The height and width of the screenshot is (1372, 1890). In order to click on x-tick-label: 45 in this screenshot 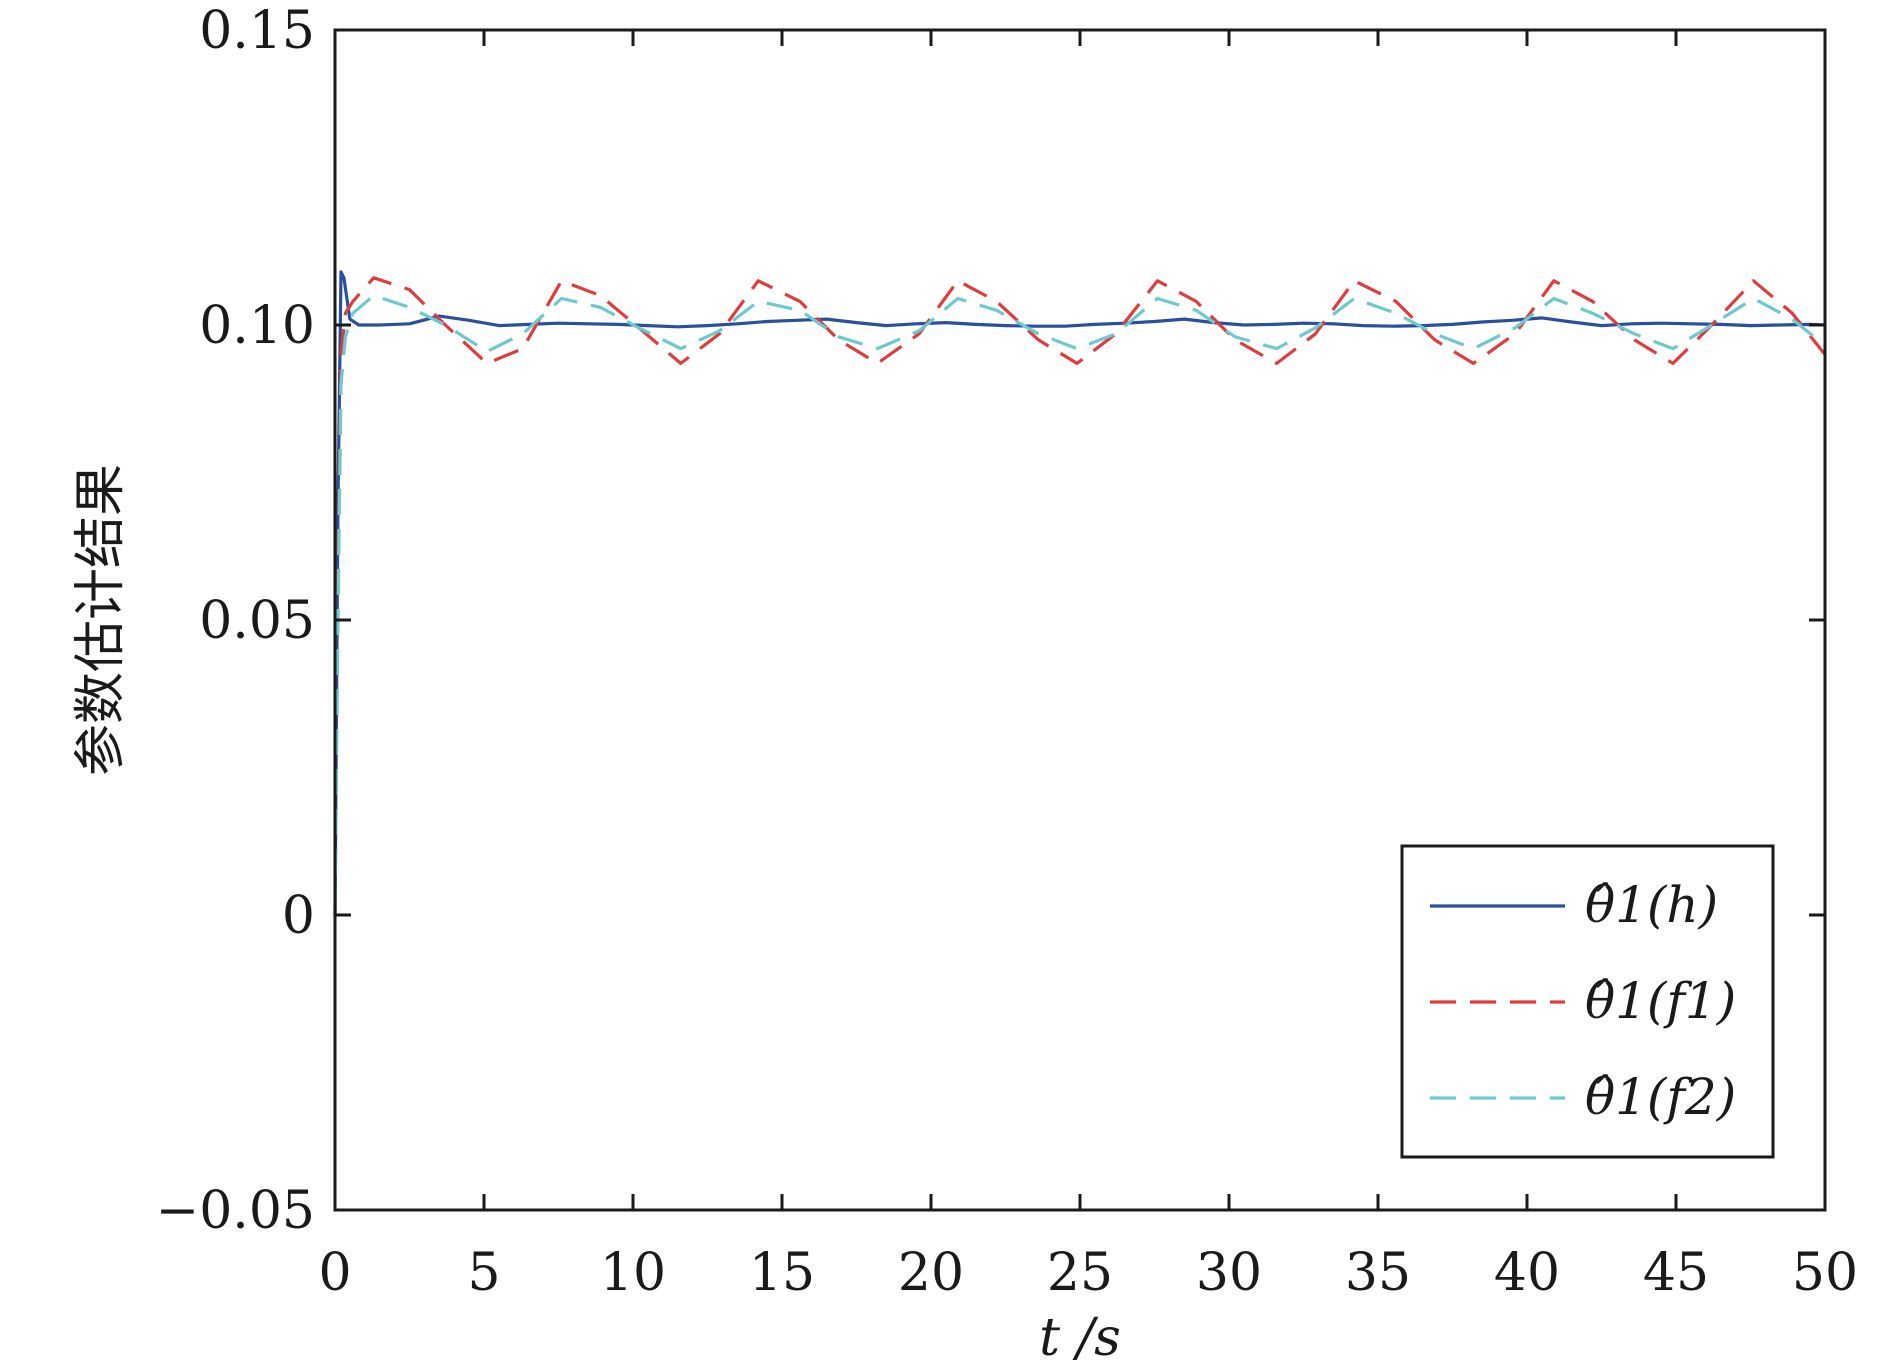, I will do `click(1676, 1273)`.